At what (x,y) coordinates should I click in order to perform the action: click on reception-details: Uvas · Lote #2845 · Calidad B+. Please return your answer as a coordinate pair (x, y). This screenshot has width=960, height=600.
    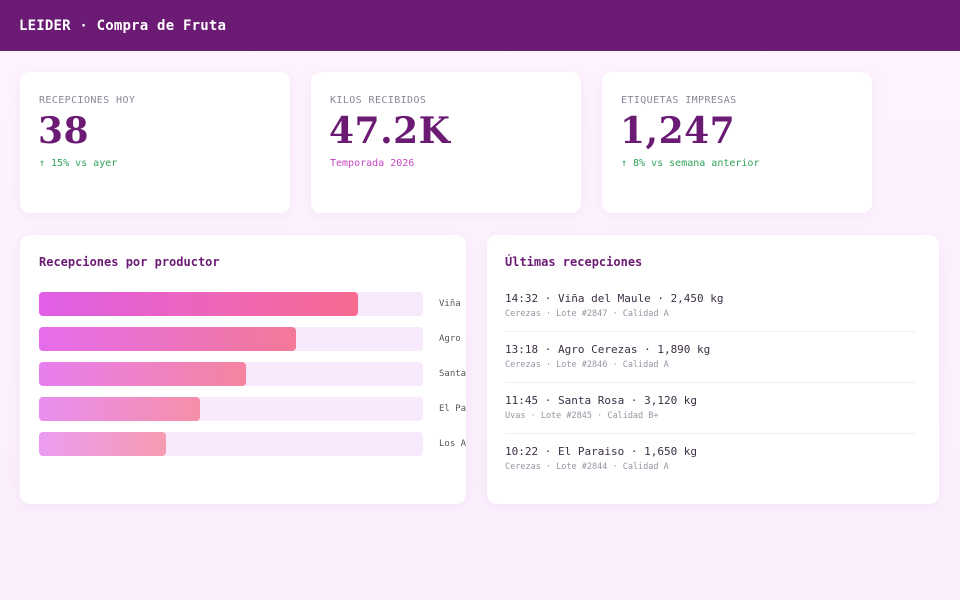
    Looking at the image, I should click on (582, 416).